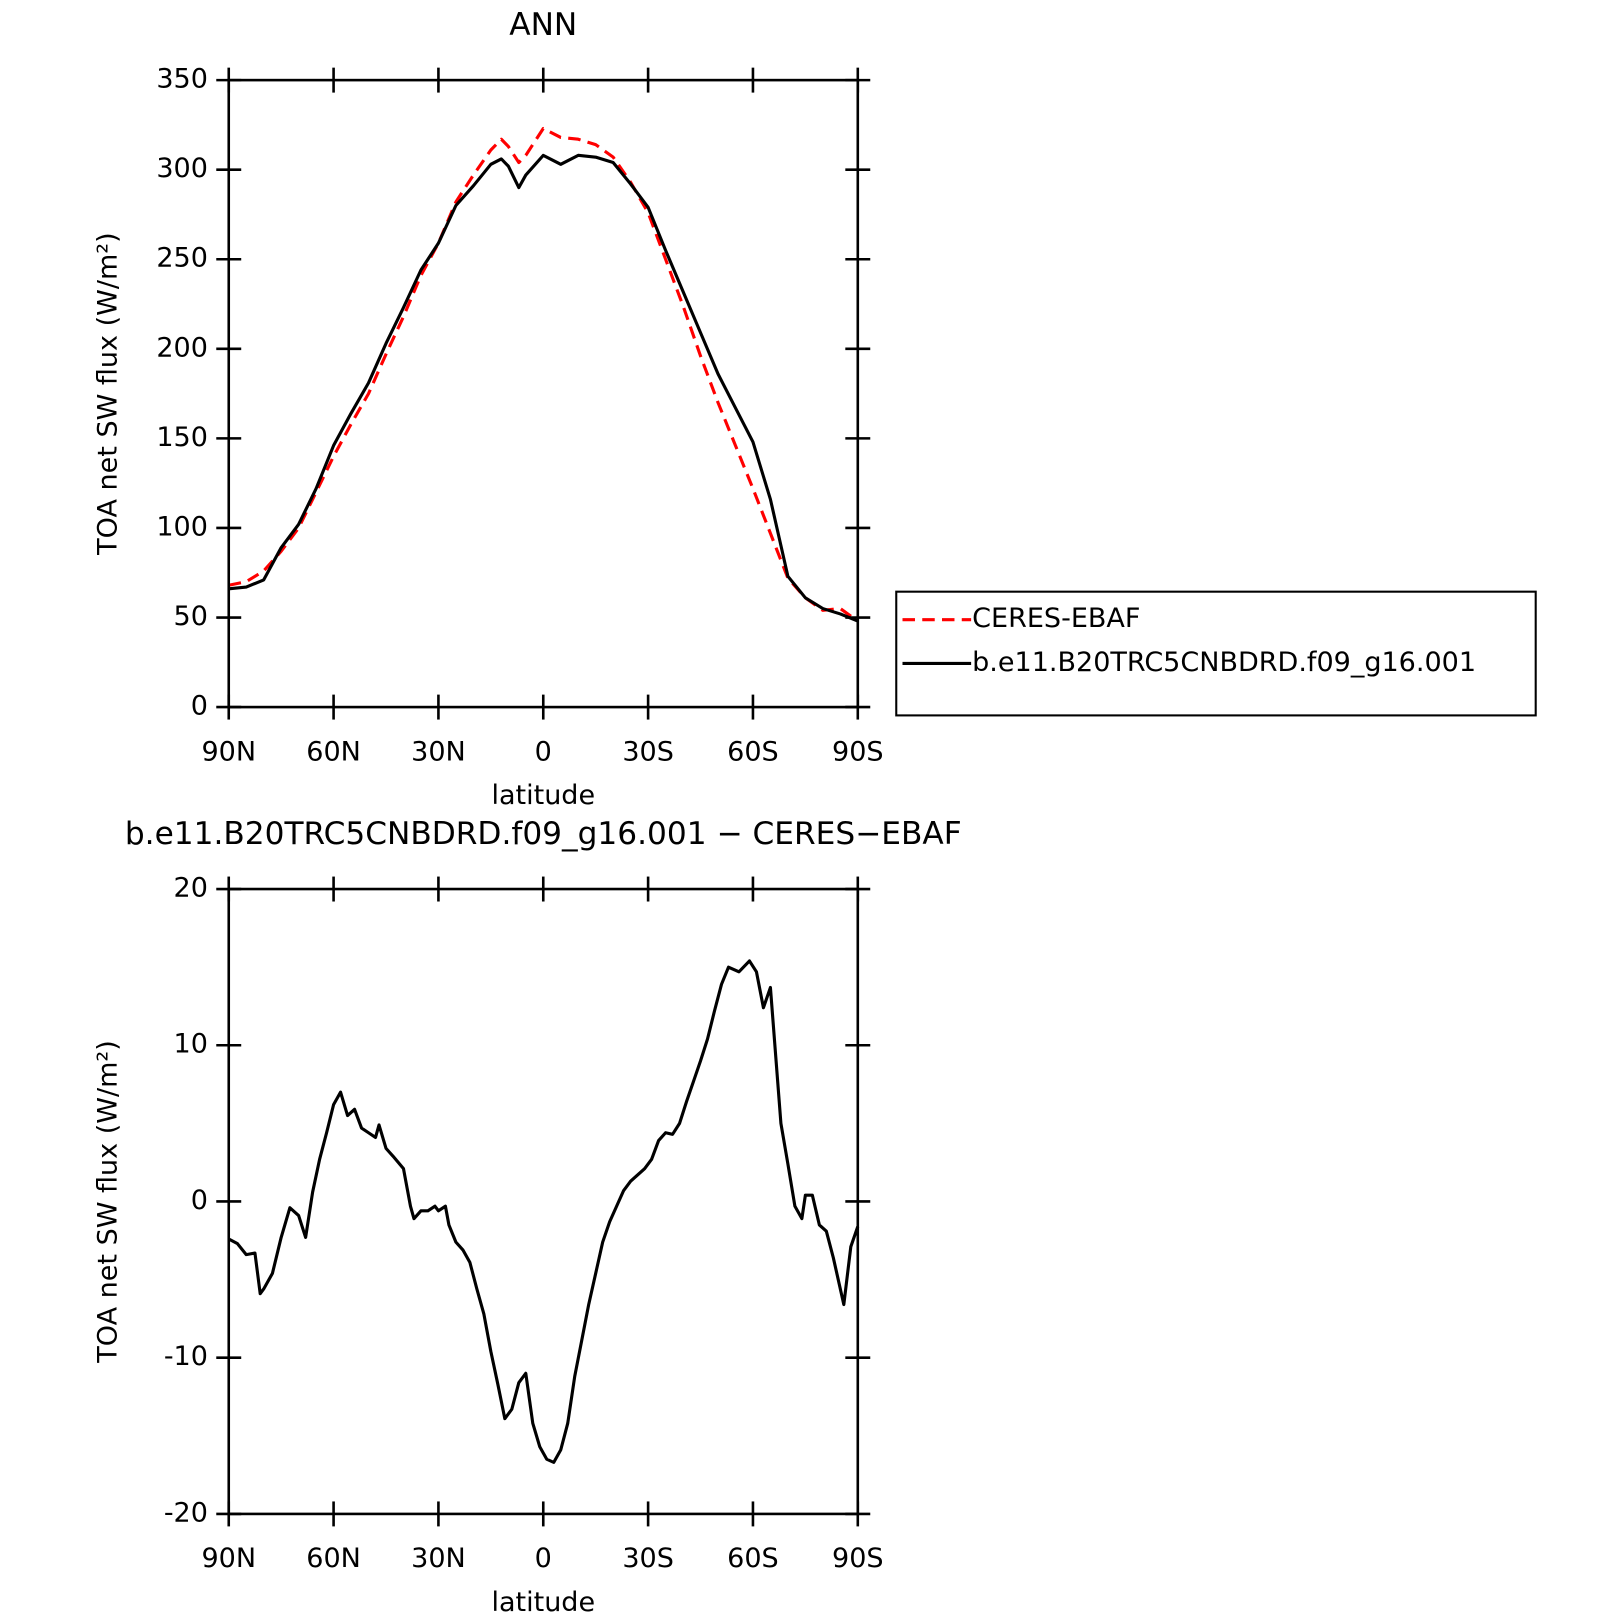 The height and width of the screenshot is (1619, 1622). What do you see at coordinates (191, 616) in the screenshot?
I see `y-tick-label: 50` at bounding box center [191, 616].